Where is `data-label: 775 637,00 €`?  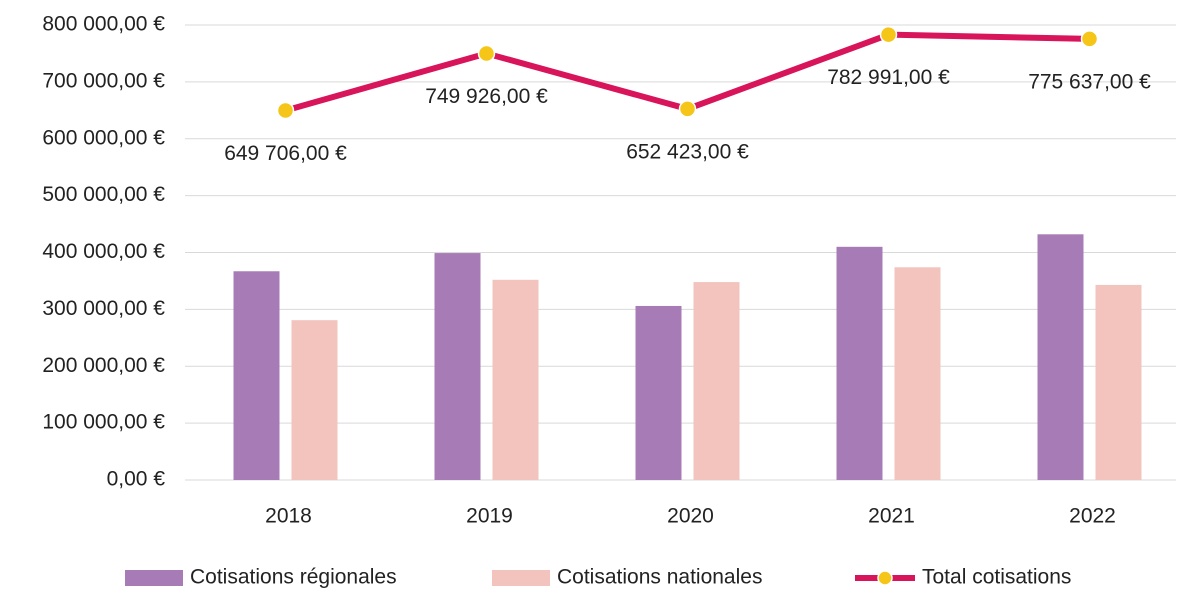
data-label: 775 637,00 € is located at coordinates (1089, 81).